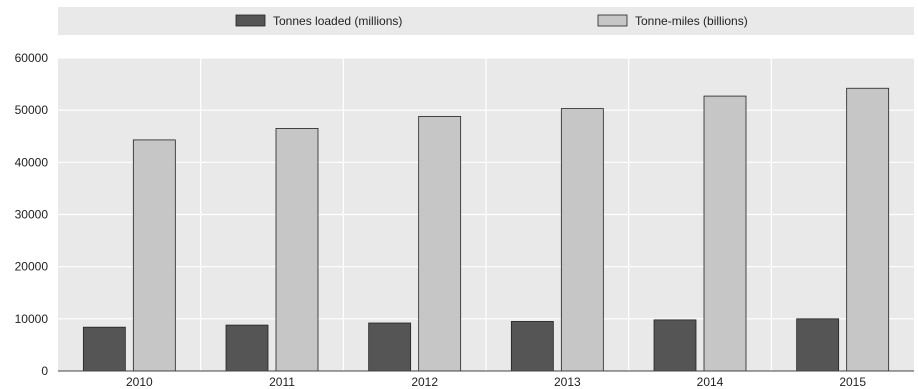 This screenshot has height=389, width=918. What do you see at coordinates (868, 229) in the screenshot?
I see `bar-series-1-2015` at bounding box center [868, 229].